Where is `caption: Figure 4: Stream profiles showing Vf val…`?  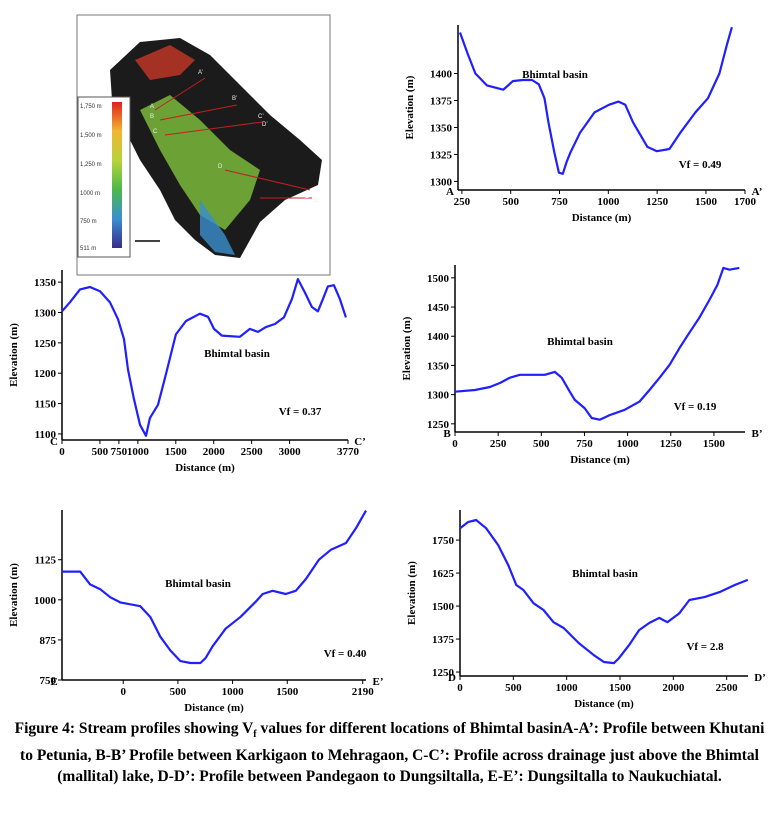 caption: Figure 4: Stream profiles showing Vf val… is located at coordinates (389, 752).